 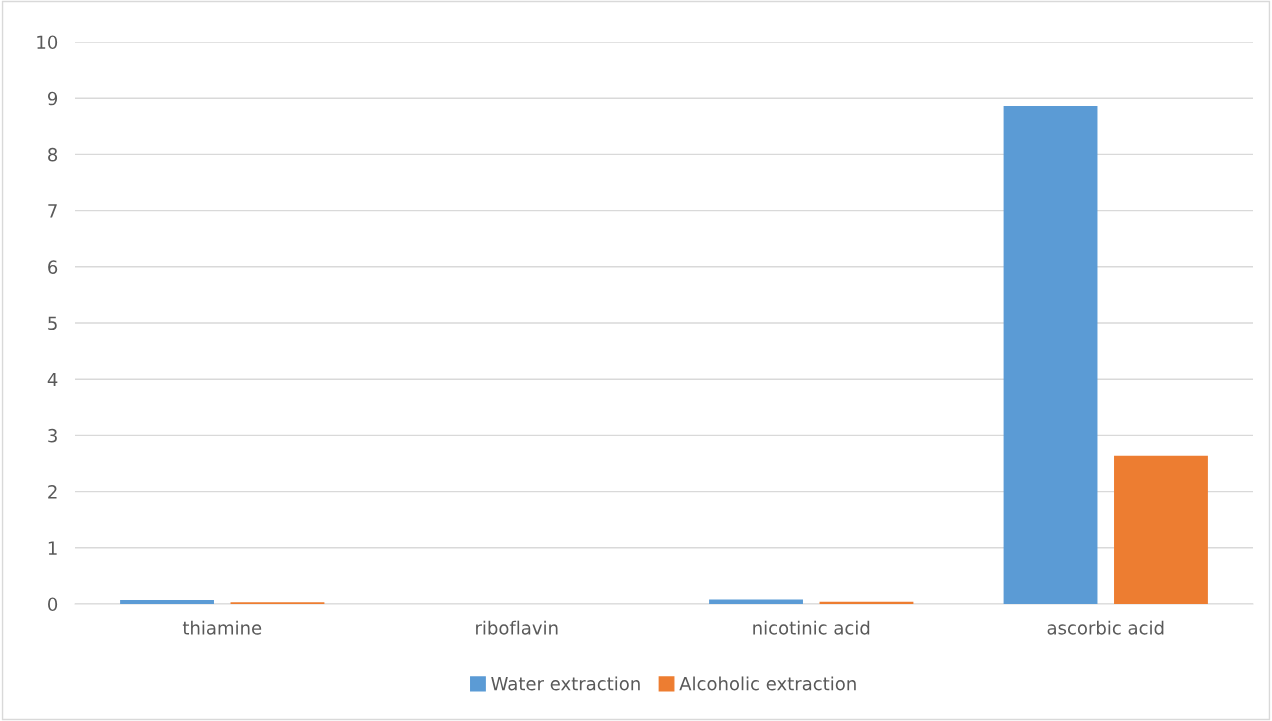 I want to click on x-tick-label: riboflavin, so click(x=517, y=627).